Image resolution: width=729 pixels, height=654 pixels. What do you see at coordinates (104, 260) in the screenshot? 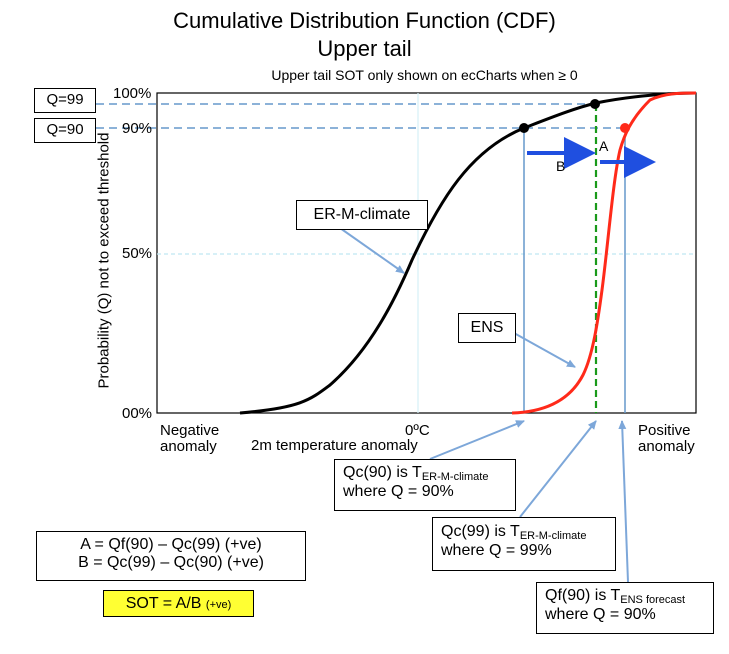
I see `y-axis-label: Probability (Q) not to exceed threshold` at bounding box center [104, 260].